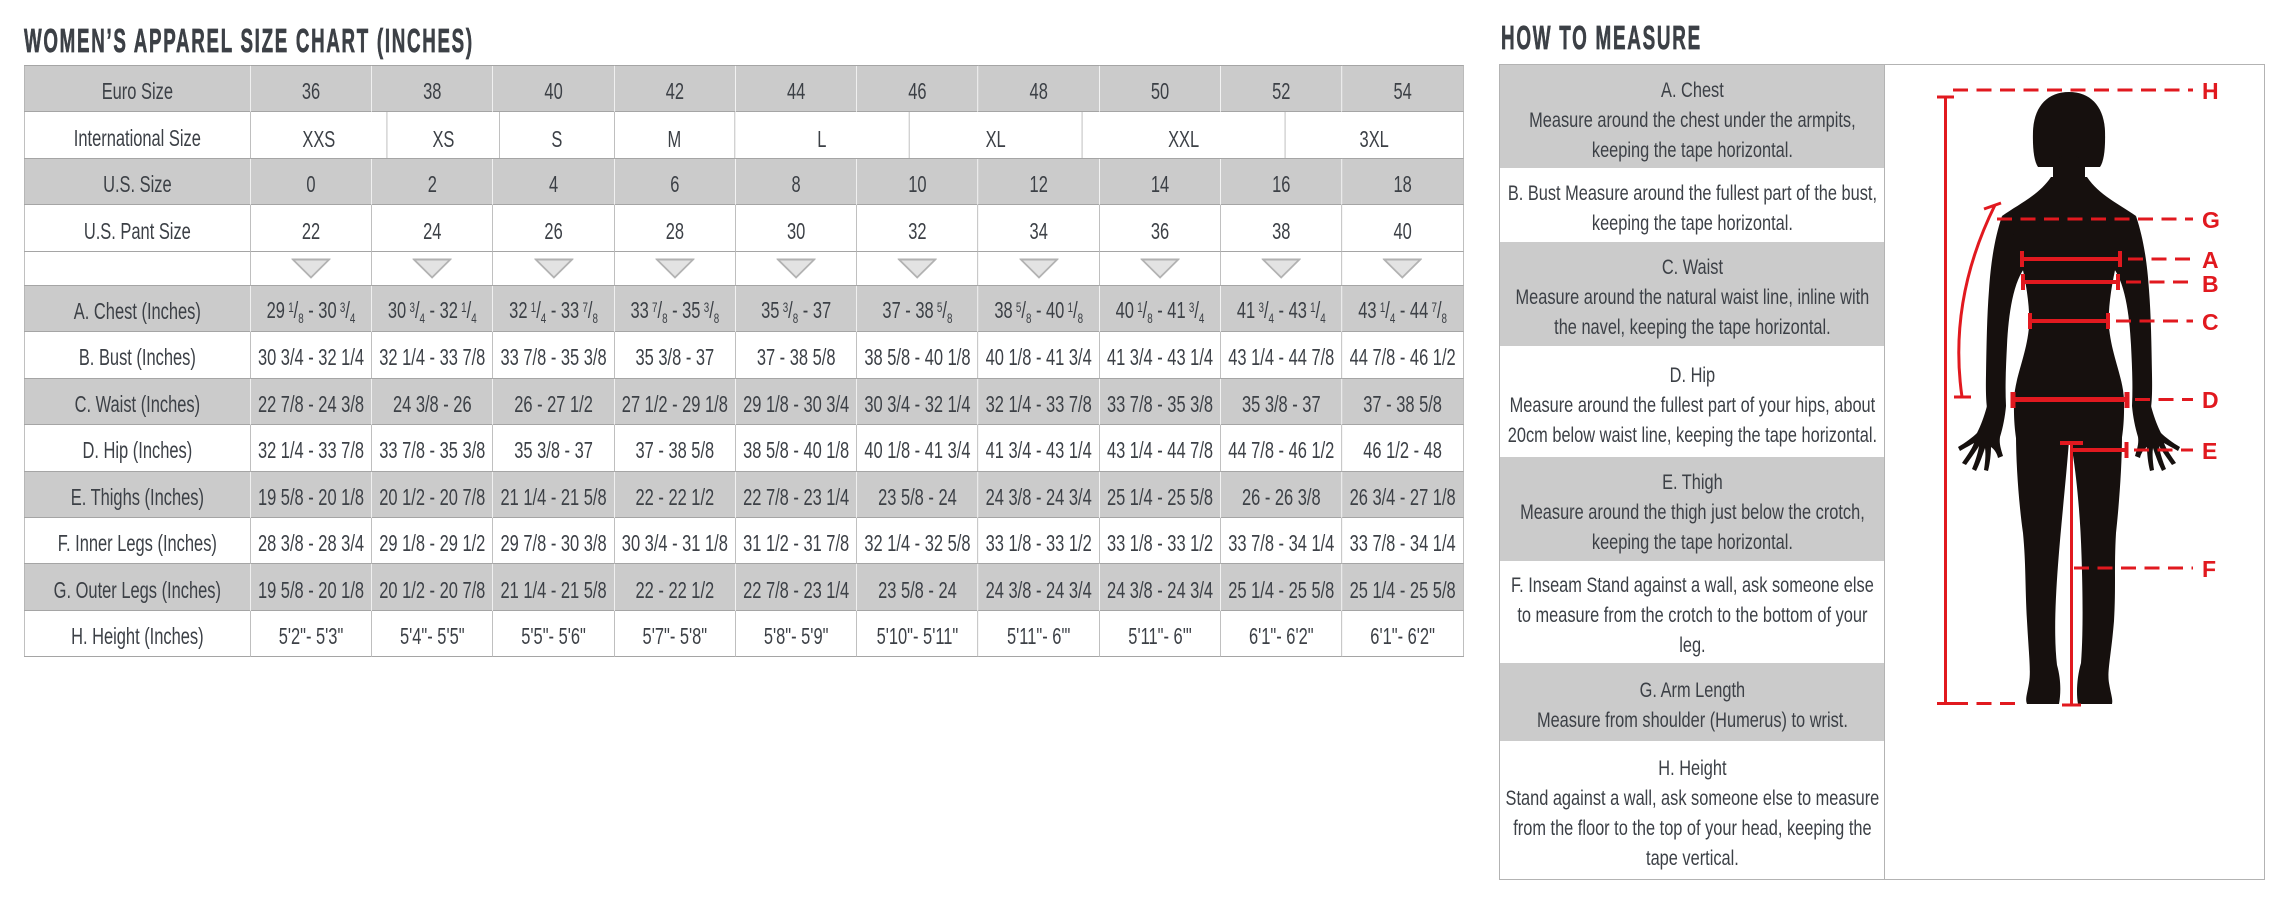  Describe the element at coordinates (2210, 91) in the screenshot. I see `svg-text: H` at that location.